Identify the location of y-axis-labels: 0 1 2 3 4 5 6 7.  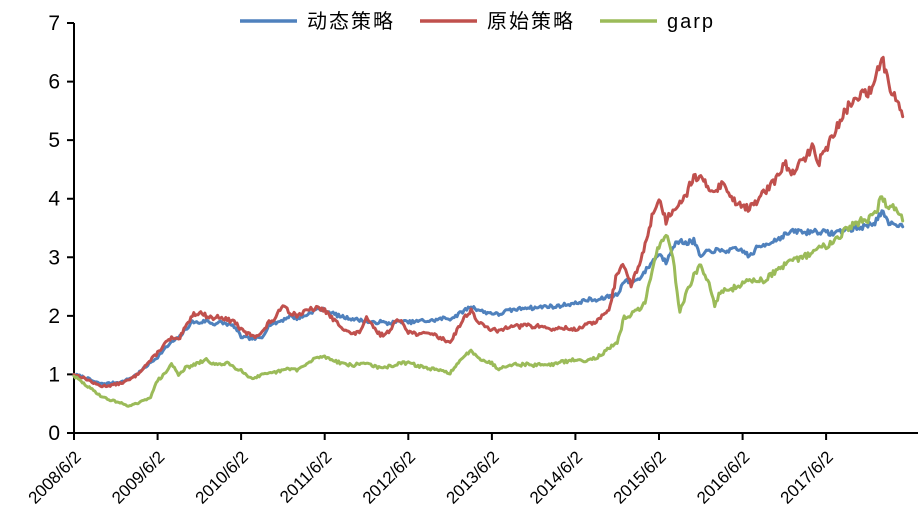
(54, 228).